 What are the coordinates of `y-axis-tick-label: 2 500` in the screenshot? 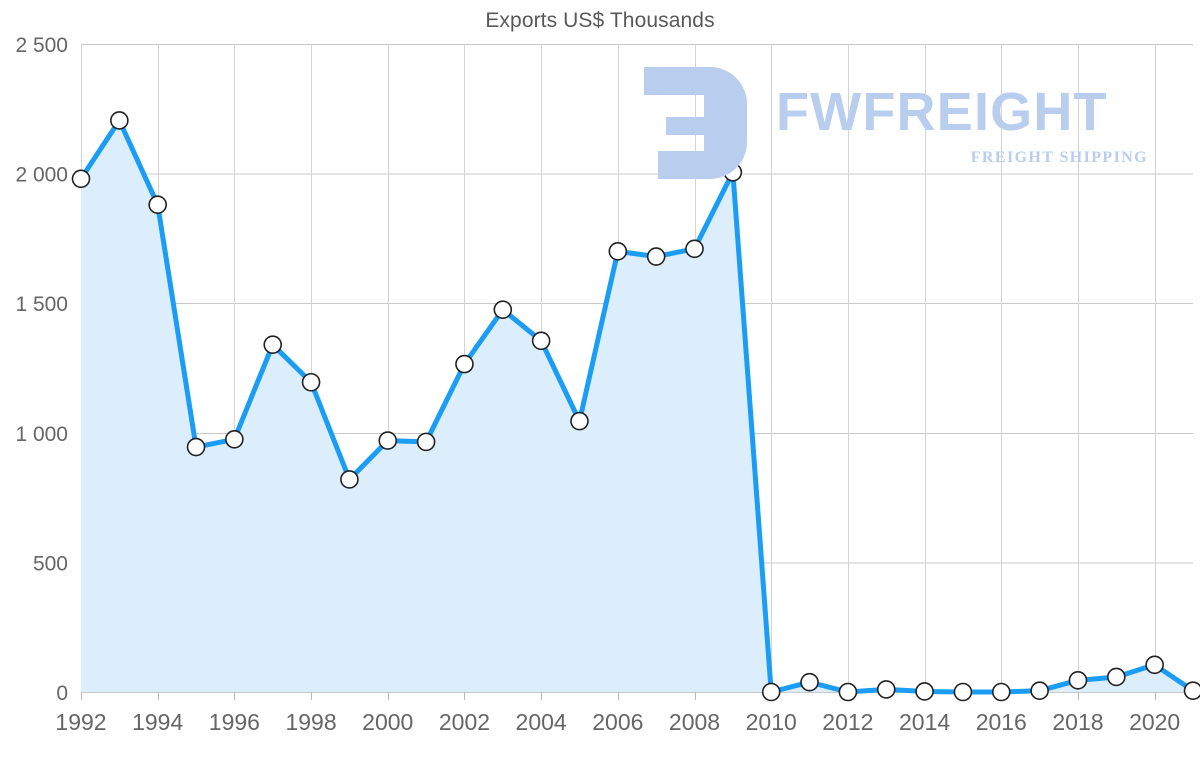 It's located at (41, 45).